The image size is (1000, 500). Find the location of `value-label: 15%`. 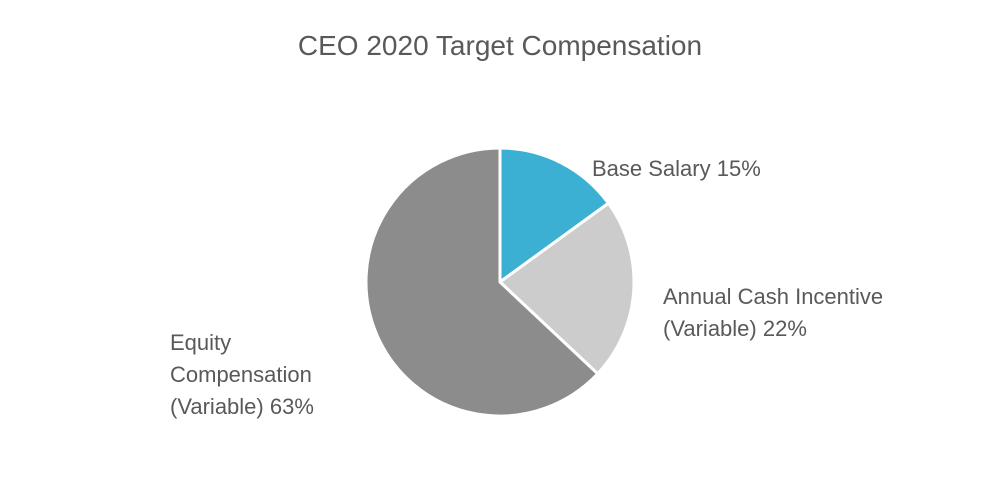

value-label: 15% is located at coordinates (738, 168).